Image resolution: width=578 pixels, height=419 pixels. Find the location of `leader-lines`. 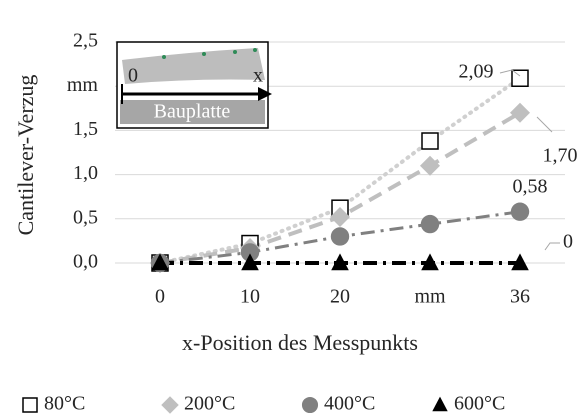

leader-lines is located at coordinates (529, 160).